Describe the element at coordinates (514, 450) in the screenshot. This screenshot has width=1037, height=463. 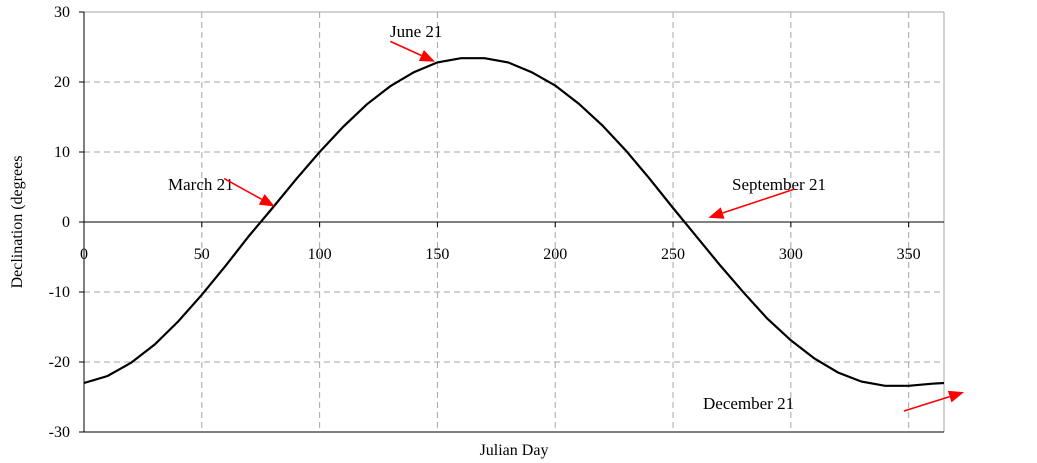
I see `x-axis-label: Julian Day` at that location.